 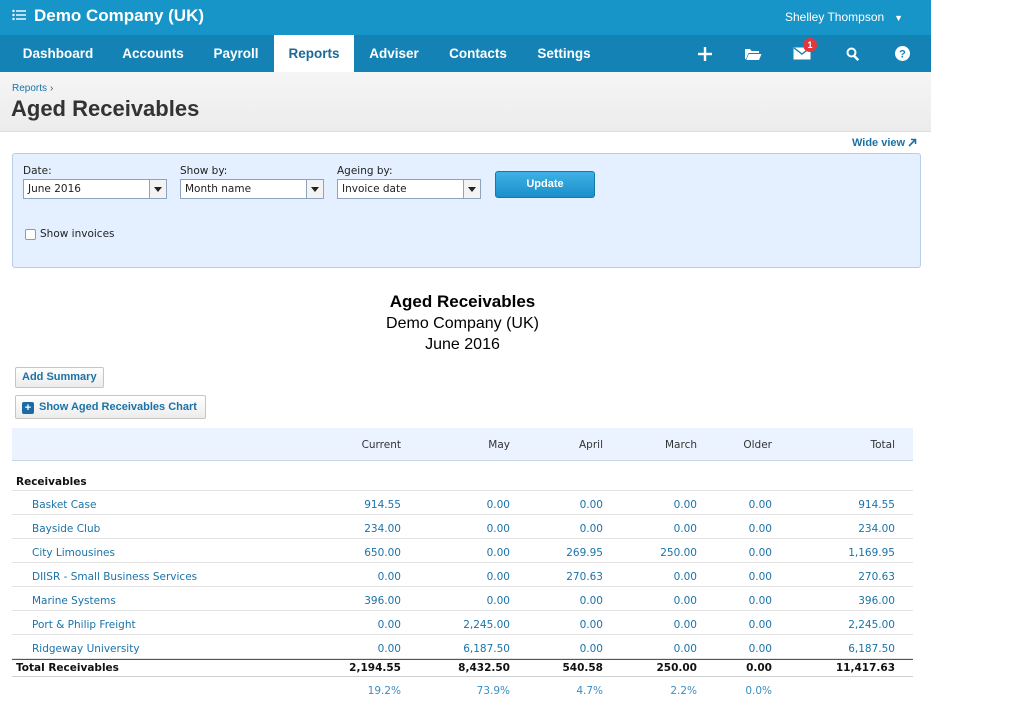 What do you see at coordinates (314, 53) in the screenshot?
I see `nav-reports: Reports` at bounding box center [314, 53].